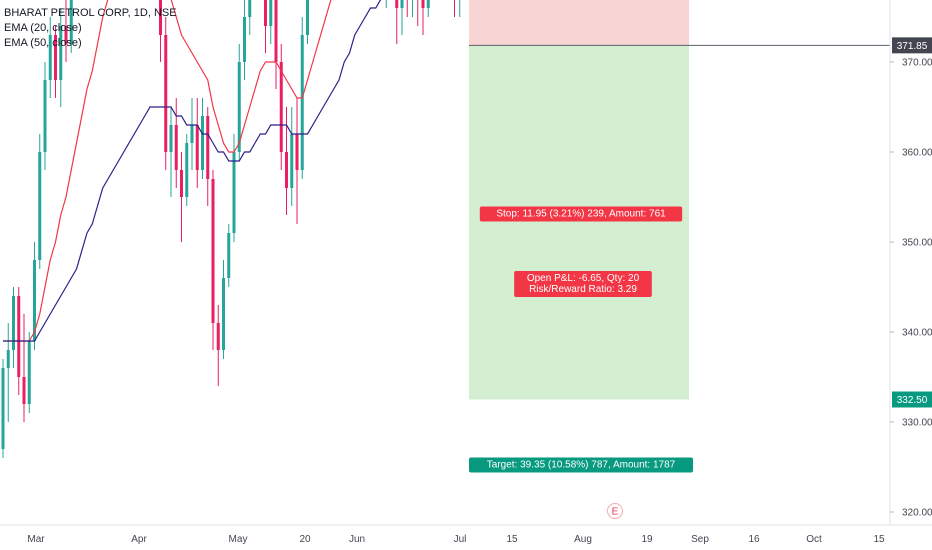 The width and height of the screenshot is (932, 550). I want to click on ema50-legend: EMA (50, close), so click(43, 43).